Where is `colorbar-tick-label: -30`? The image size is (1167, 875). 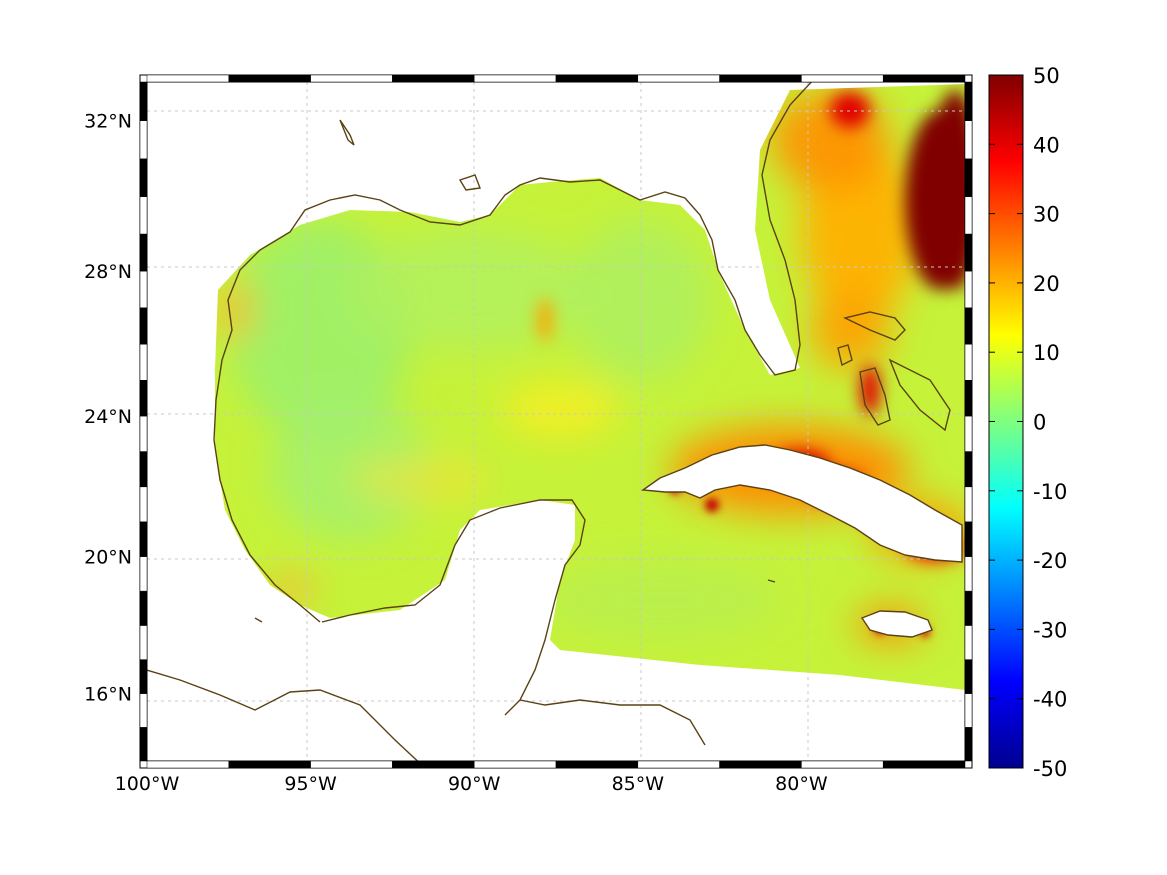
colorbar-tick-label: -30 is located at coordinates (1050, 630).